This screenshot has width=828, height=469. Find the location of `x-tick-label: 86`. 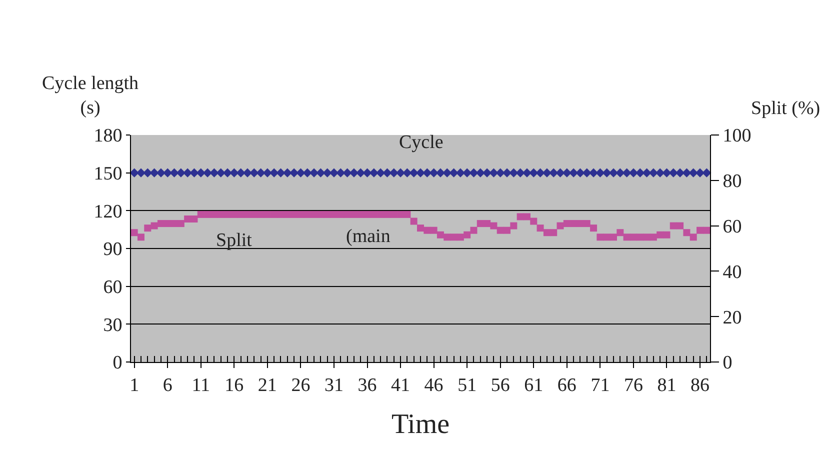

x-tick-label: 86 is located at coordinates (700, 385).